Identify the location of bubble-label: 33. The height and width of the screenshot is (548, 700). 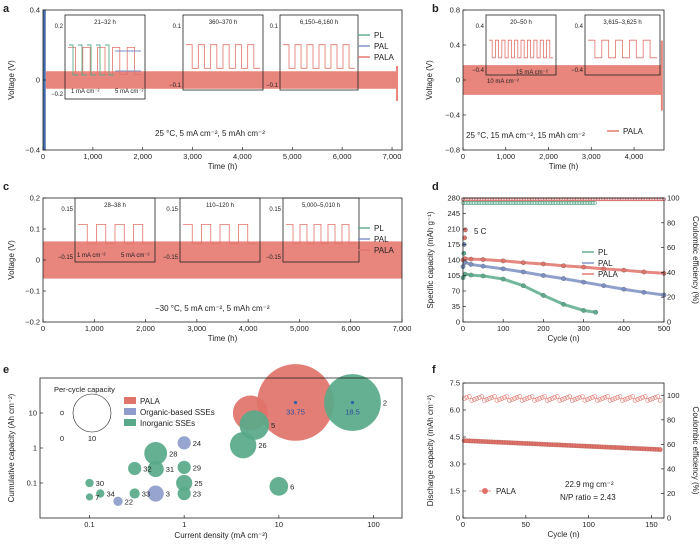
(146, 494).